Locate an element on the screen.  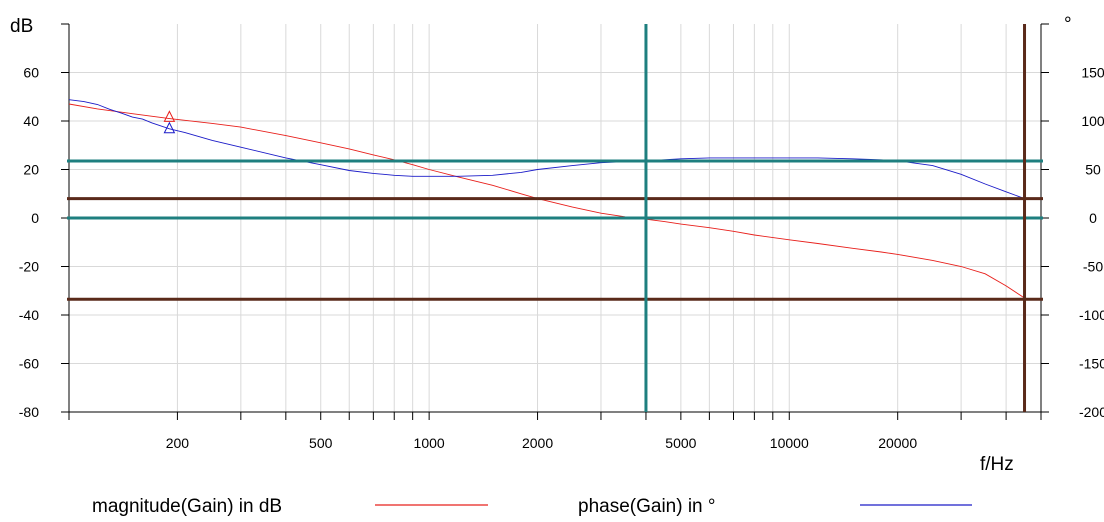
x-tick-label: 500 is located at coordinates (321, 443).